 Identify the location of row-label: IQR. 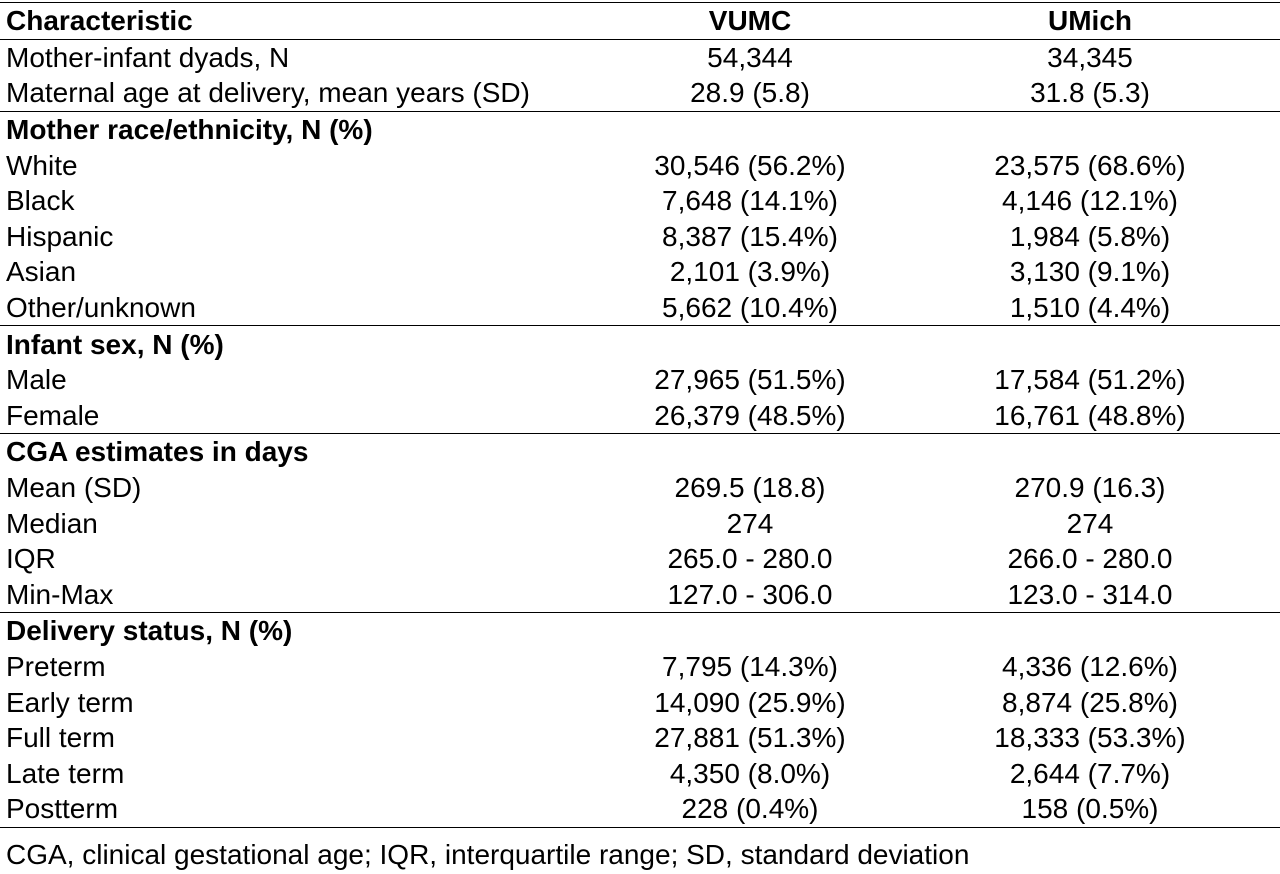
(31, 559).